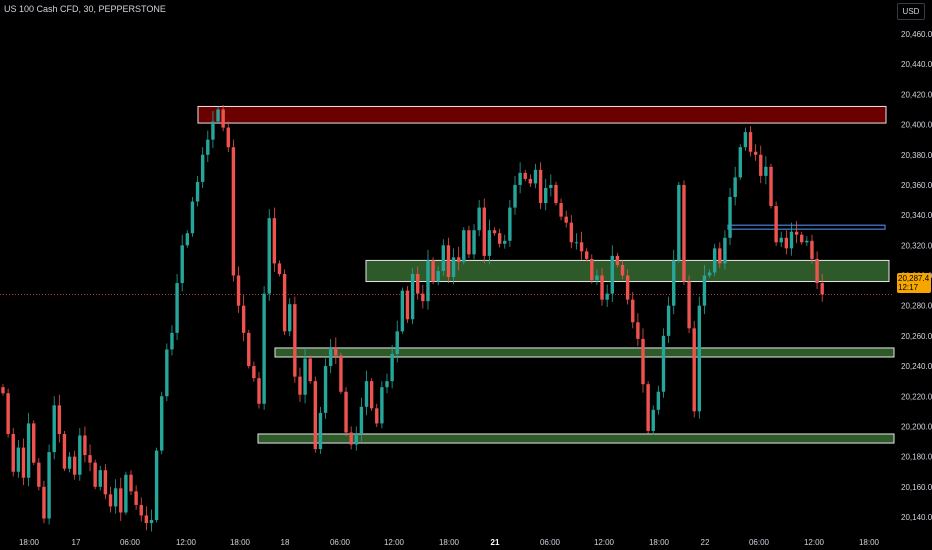 The image size is (932, 550). Describe the element at coordinates (806, 227) in the screenshot. I see `level-line` at that location.